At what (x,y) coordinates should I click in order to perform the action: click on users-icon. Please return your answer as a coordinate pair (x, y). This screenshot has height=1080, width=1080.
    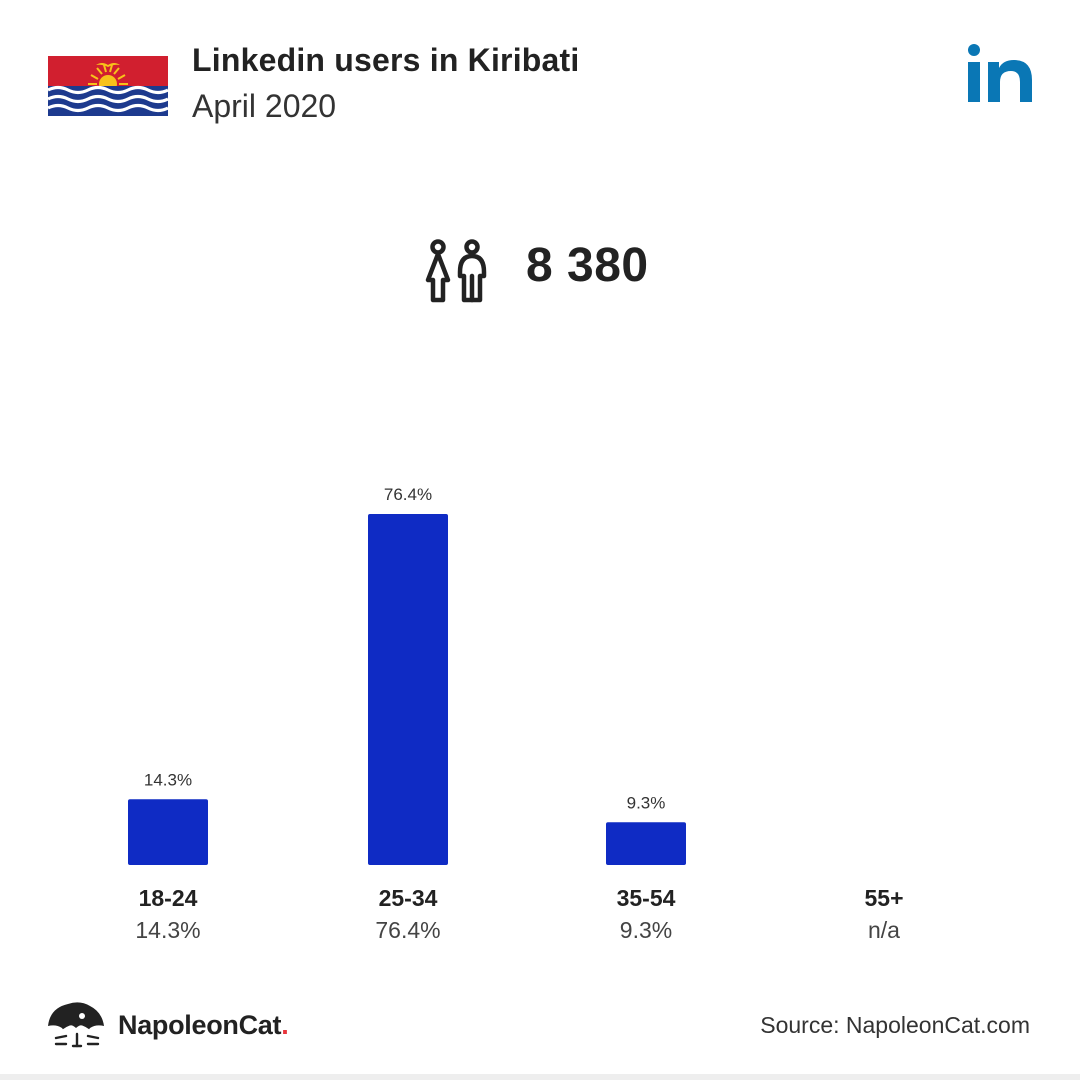
    Looking at the image, I should click on (456, 272).